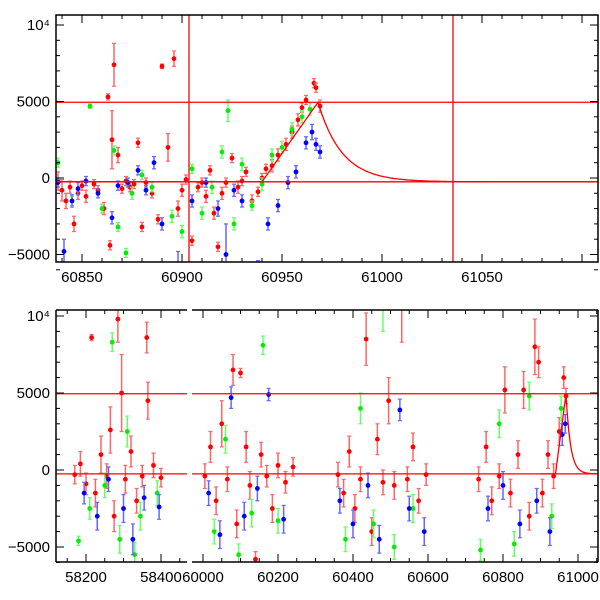  What do you see at coordinates (33, 102) in the screenshot?
I see `y-tick-label: 5000` at bounding box center [33, 102].